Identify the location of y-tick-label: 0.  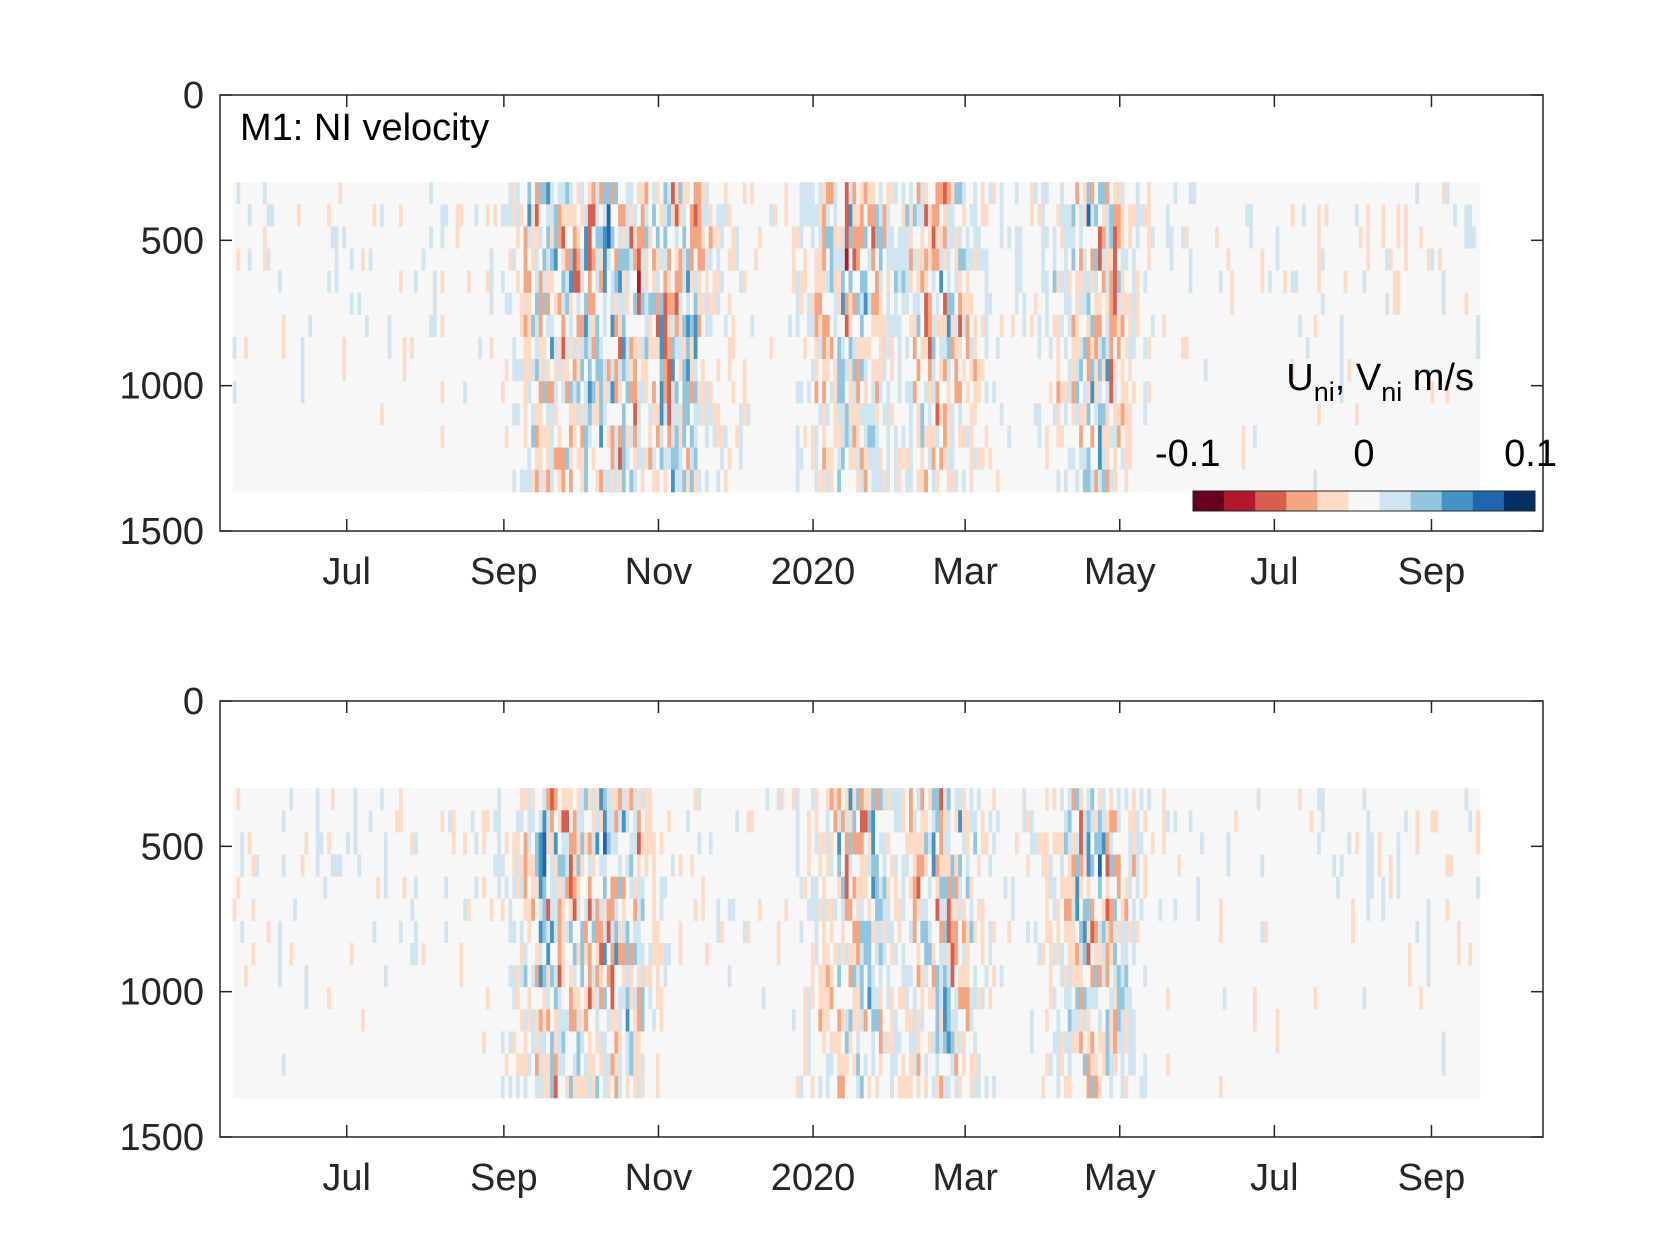
(193, 96).